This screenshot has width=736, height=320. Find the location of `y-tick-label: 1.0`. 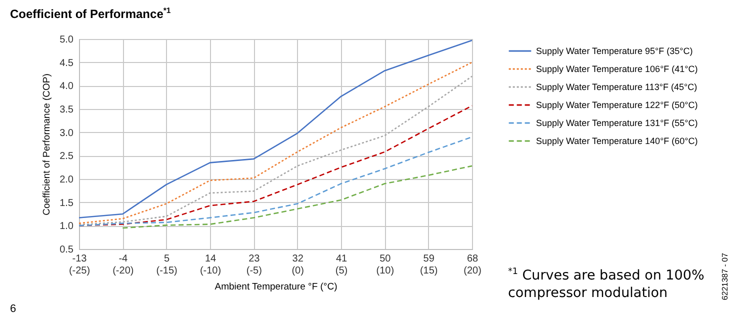

y-tick-label: 1.0 is located at coordinates (67, 226).